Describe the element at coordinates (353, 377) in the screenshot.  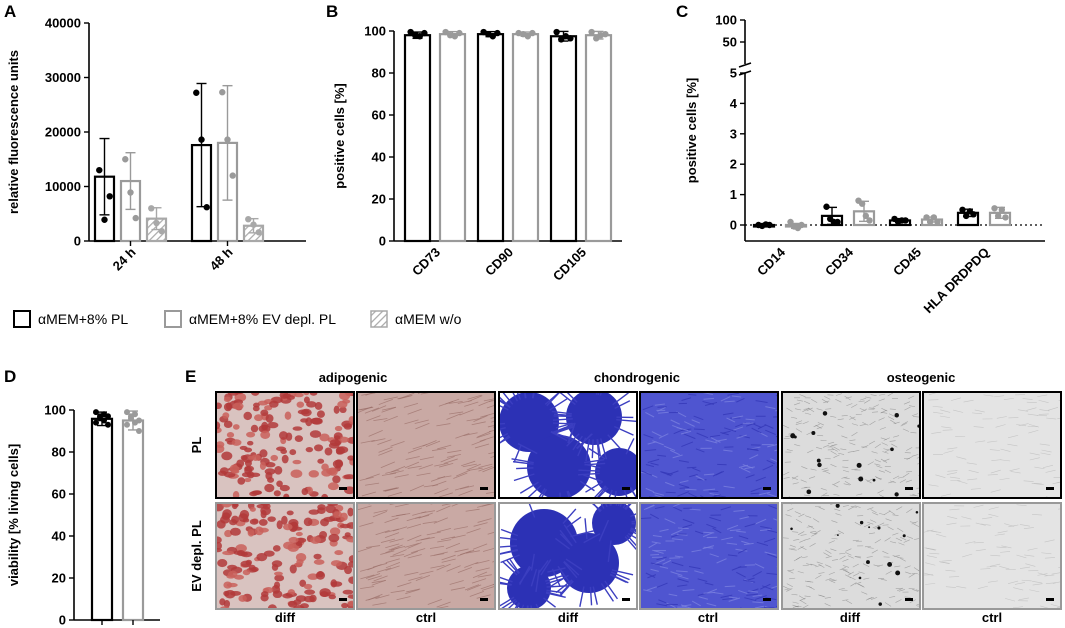
I see `header-adipogenic: adipogenic` at that location.